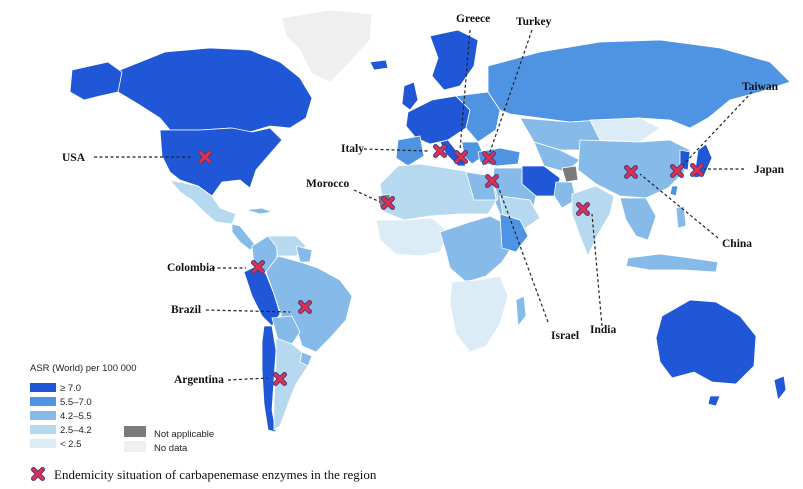 Image resolution: width=803 pixels, height=489 pixels. What do you see at coordinates (489, 158) in the screenshot?
I see `marker-turkey` at bounding box center [489, 158].